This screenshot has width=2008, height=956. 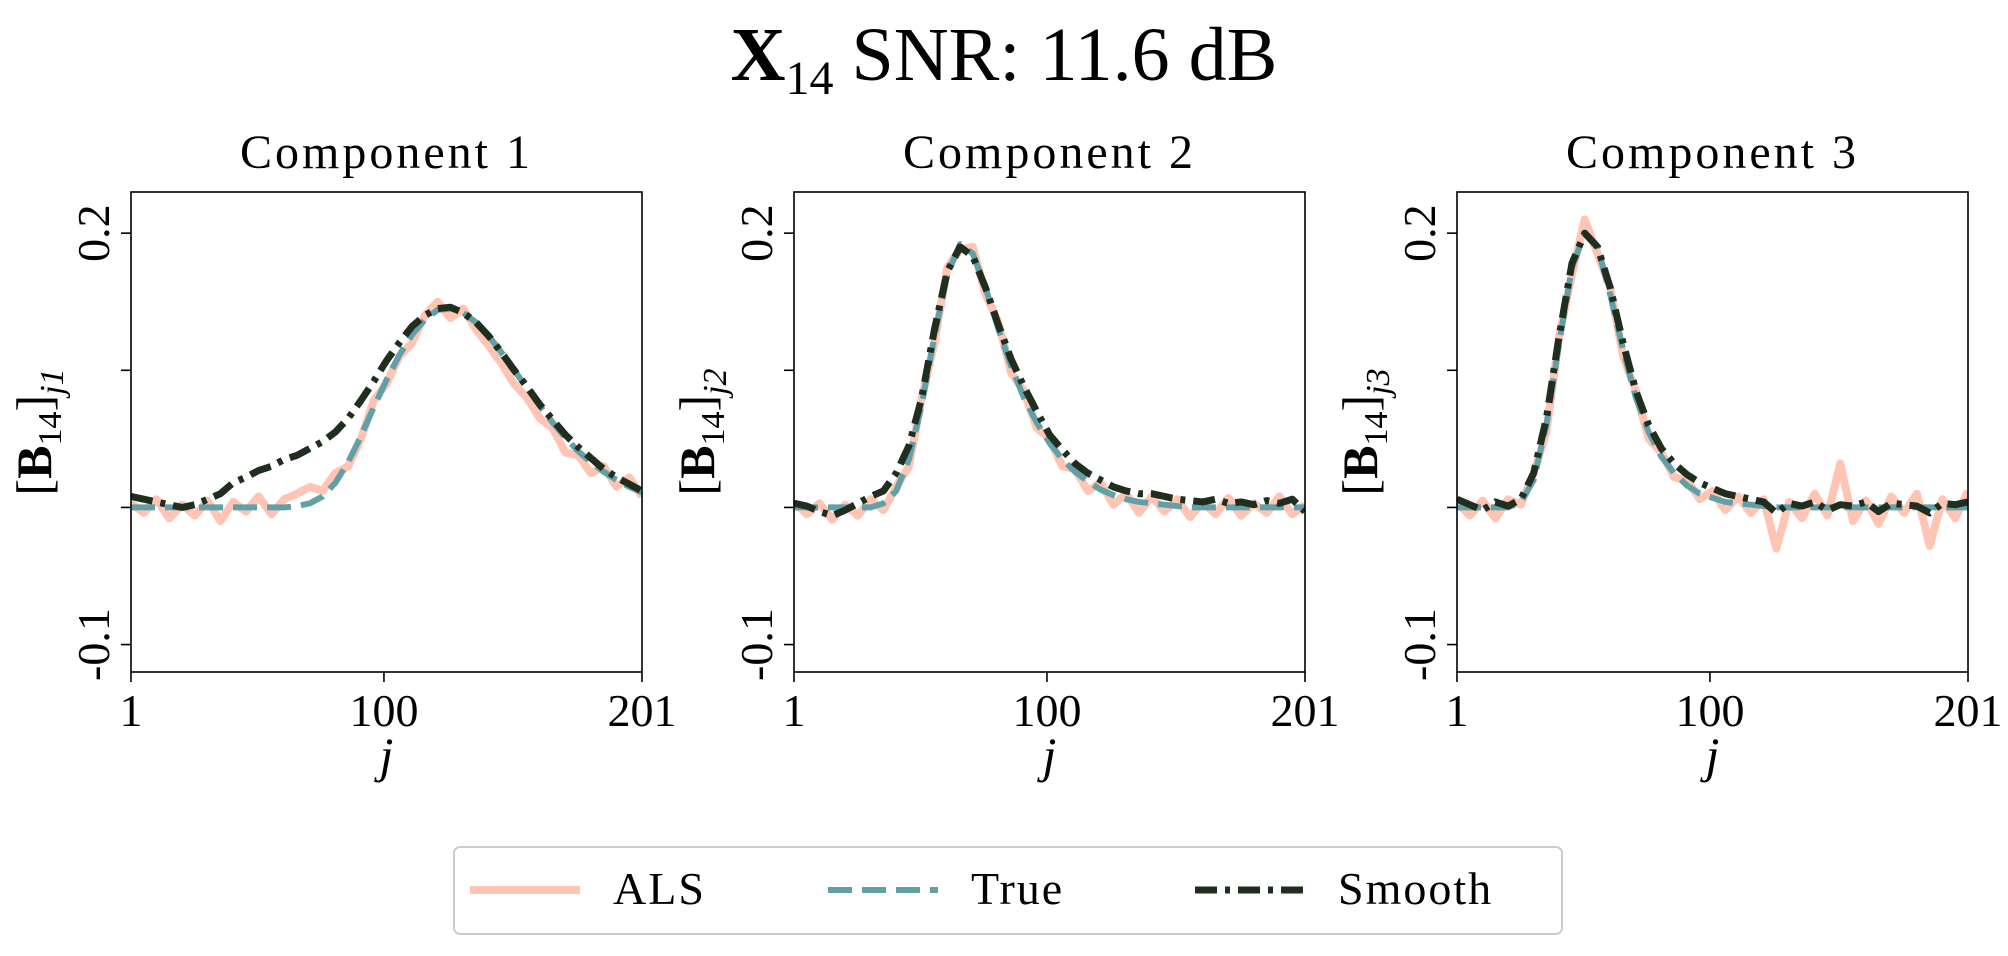 What do you see at coordinates (1065, 55) in the screenshot?
I see `title-text: SNR: 11.6 dB` at bounding box center [1065, 55].